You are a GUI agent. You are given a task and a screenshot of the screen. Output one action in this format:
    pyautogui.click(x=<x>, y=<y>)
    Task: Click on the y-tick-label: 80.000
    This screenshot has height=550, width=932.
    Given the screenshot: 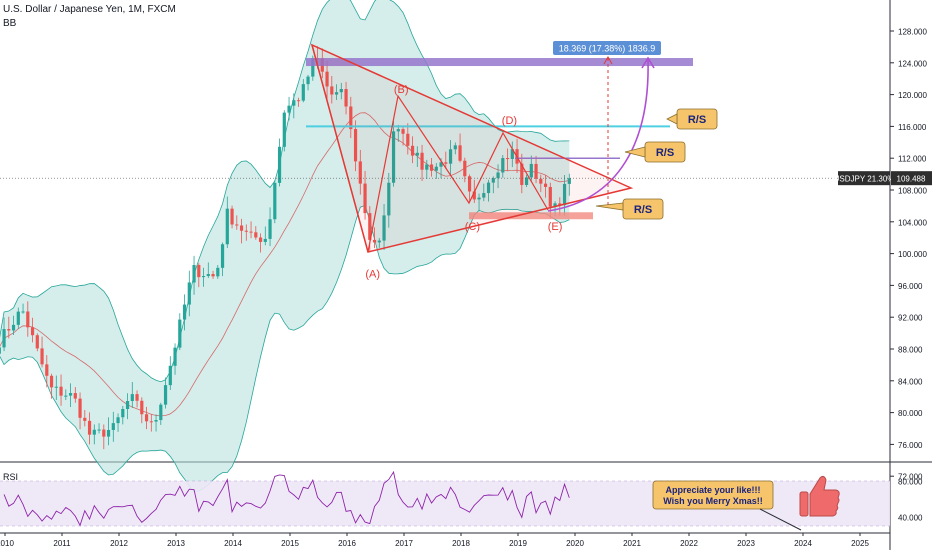 What is the action you would take?
    pyautogui.click(x=910, y=413)
    